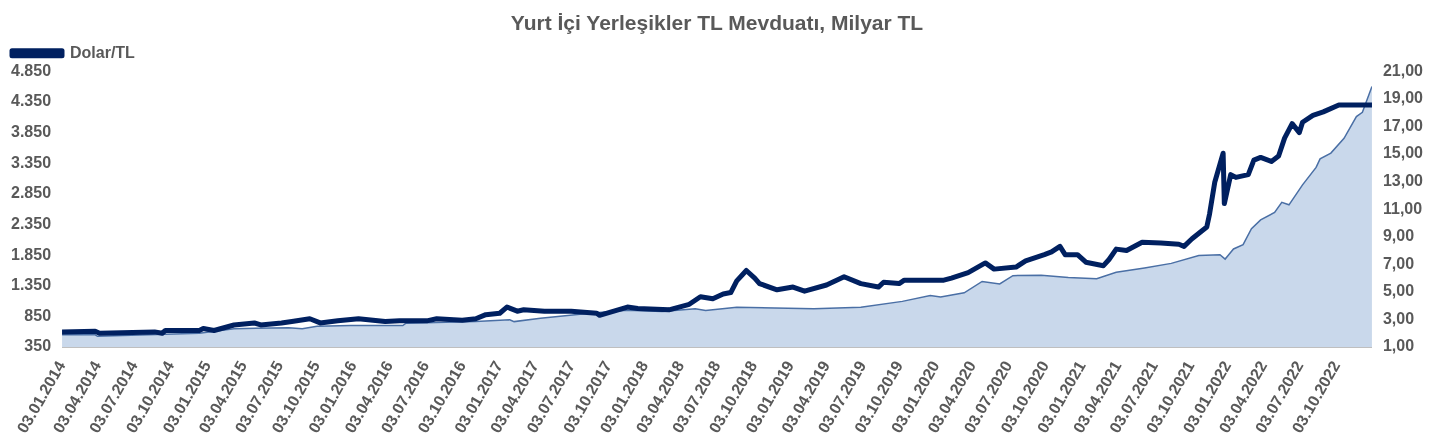 Image resolution: width=1438 pixels, height=448 pixels. What do you see at coordinates (1403, 125) in the screenshot?
I see `y2-tick-label: 17,00` at bounding box center [1403, 125].